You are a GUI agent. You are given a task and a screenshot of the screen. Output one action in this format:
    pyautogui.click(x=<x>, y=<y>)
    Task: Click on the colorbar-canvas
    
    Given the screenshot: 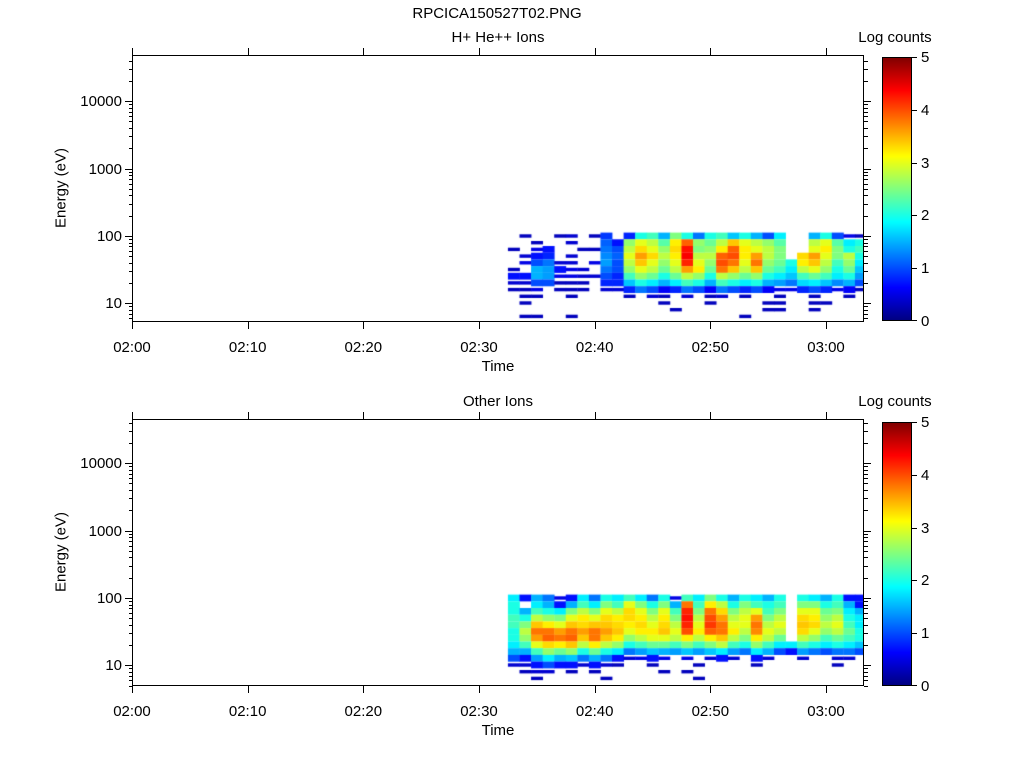 What is the action you would take?
    pyautogui.click(x=897, y=554)
    